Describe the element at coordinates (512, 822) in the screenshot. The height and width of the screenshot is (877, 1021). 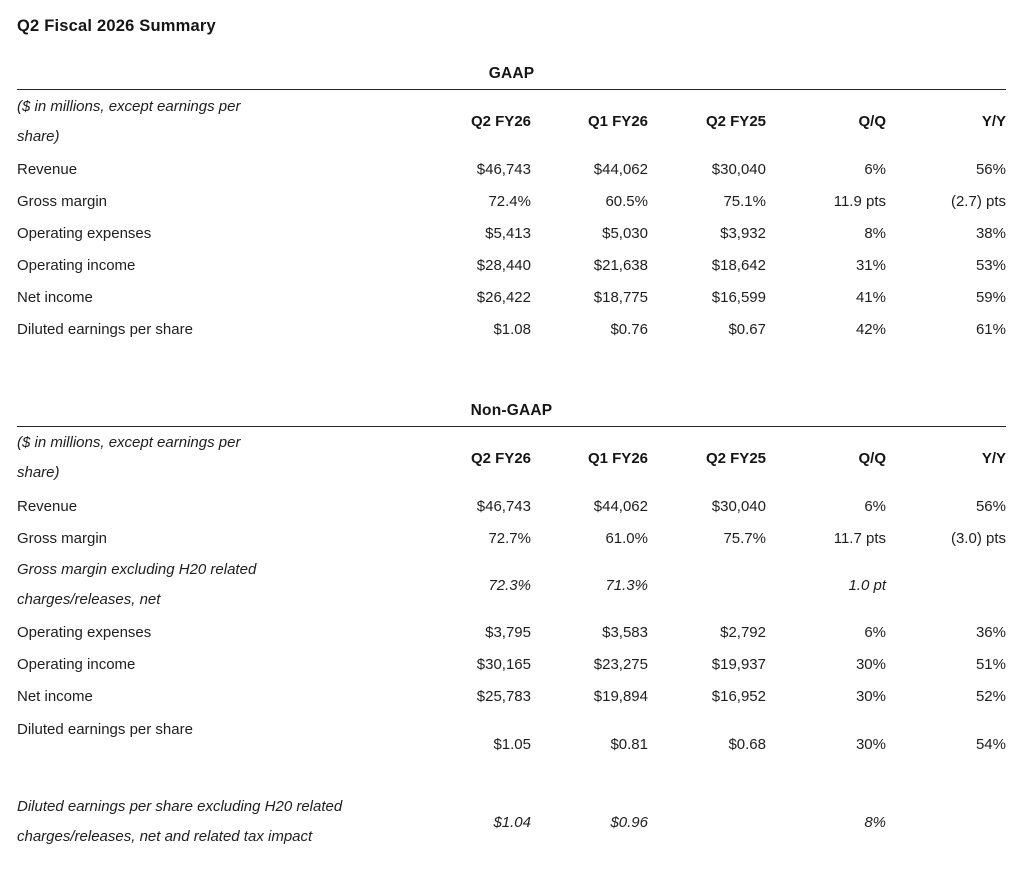
I see `value-cell: $1.04` at that location.